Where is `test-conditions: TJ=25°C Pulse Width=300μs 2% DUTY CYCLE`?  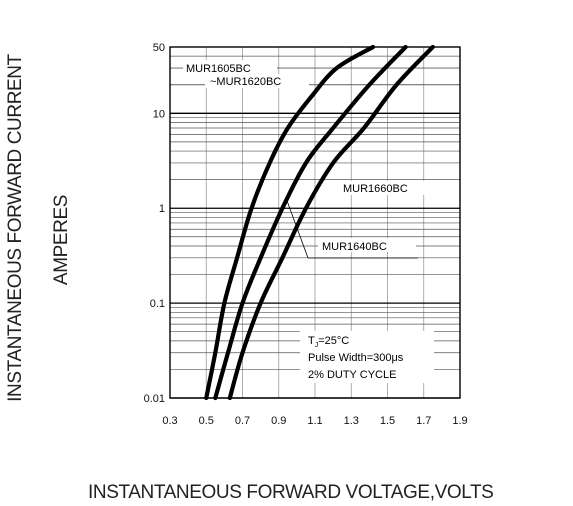
test-conditions: TJ=25°C Pulse Width=300μs 2% DUTY CYCLE is located at coordinates (367, 357).